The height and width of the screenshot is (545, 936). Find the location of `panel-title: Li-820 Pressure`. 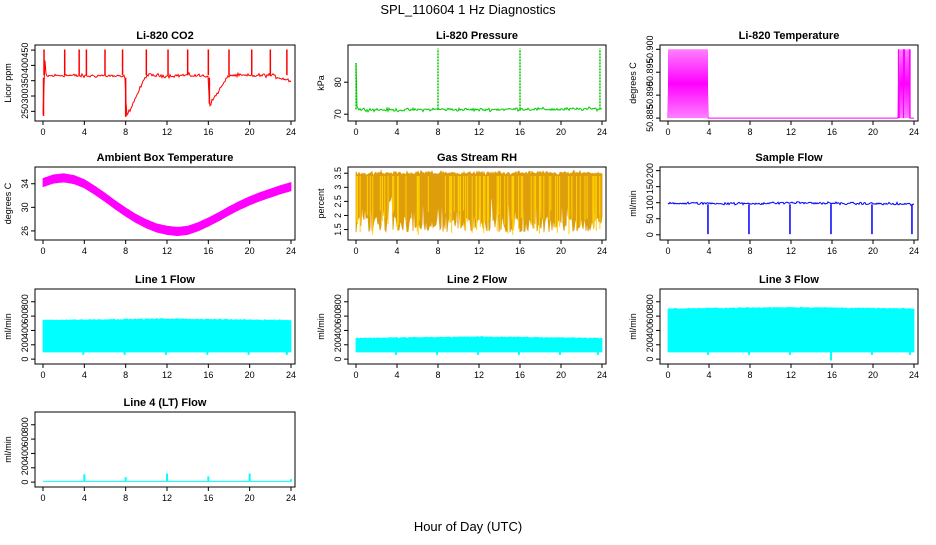

panel-title: Li-820 Pressure is located at coordinates (477, 36).